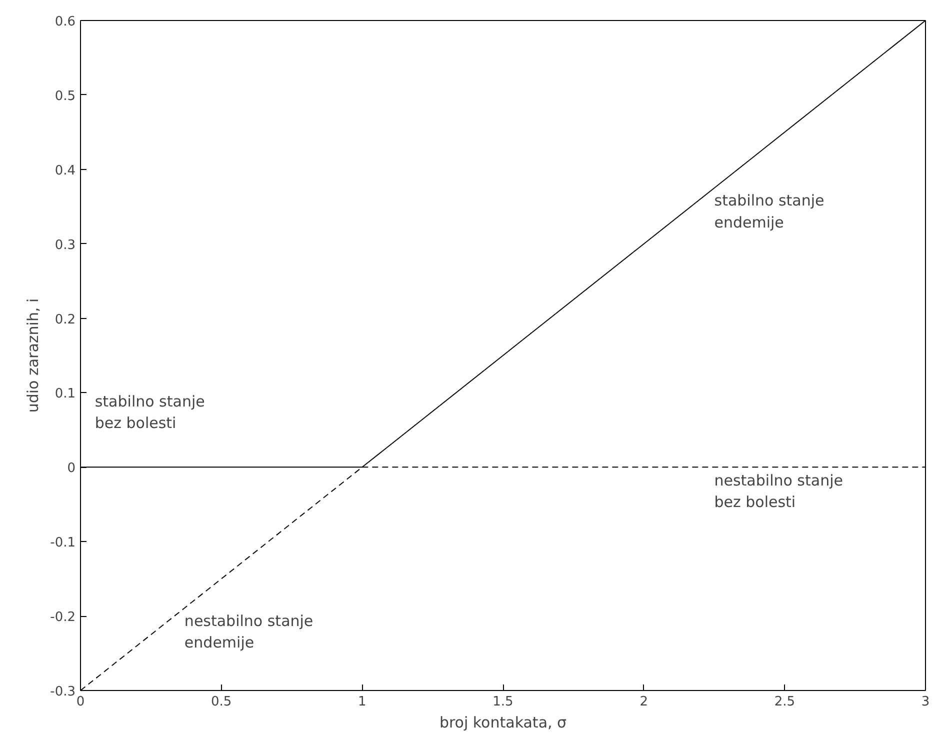  I want to click on x-tick-label: 2, so click(644, 702).